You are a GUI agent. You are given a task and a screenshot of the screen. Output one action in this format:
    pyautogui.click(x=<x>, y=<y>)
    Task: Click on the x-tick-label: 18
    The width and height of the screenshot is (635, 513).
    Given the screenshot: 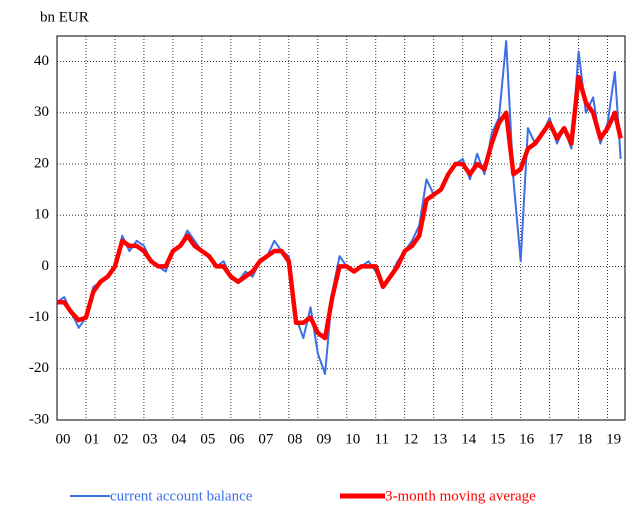 What is the action you would take?
    pyautogui.click(x=584, y=439)
    